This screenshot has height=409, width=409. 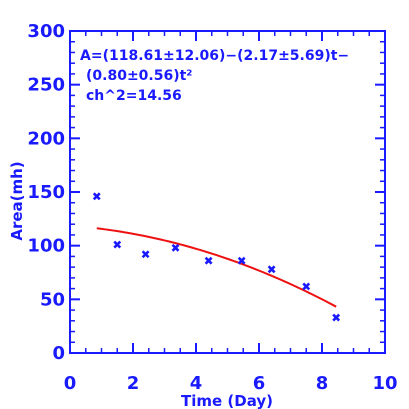 I want to click on x-tick-label: 4, so click(x=196, y=383).